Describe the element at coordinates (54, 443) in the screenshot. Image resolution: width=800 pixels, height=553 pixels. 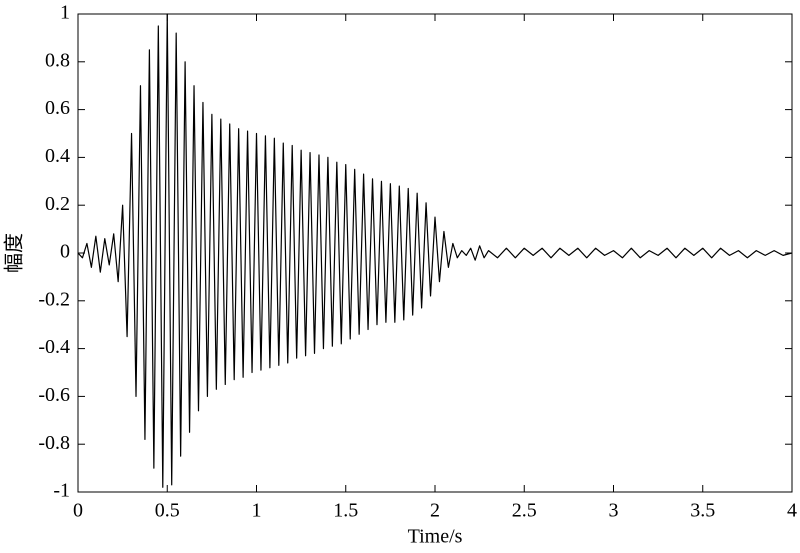
I see `y-tick-label: -0.8` at that location.